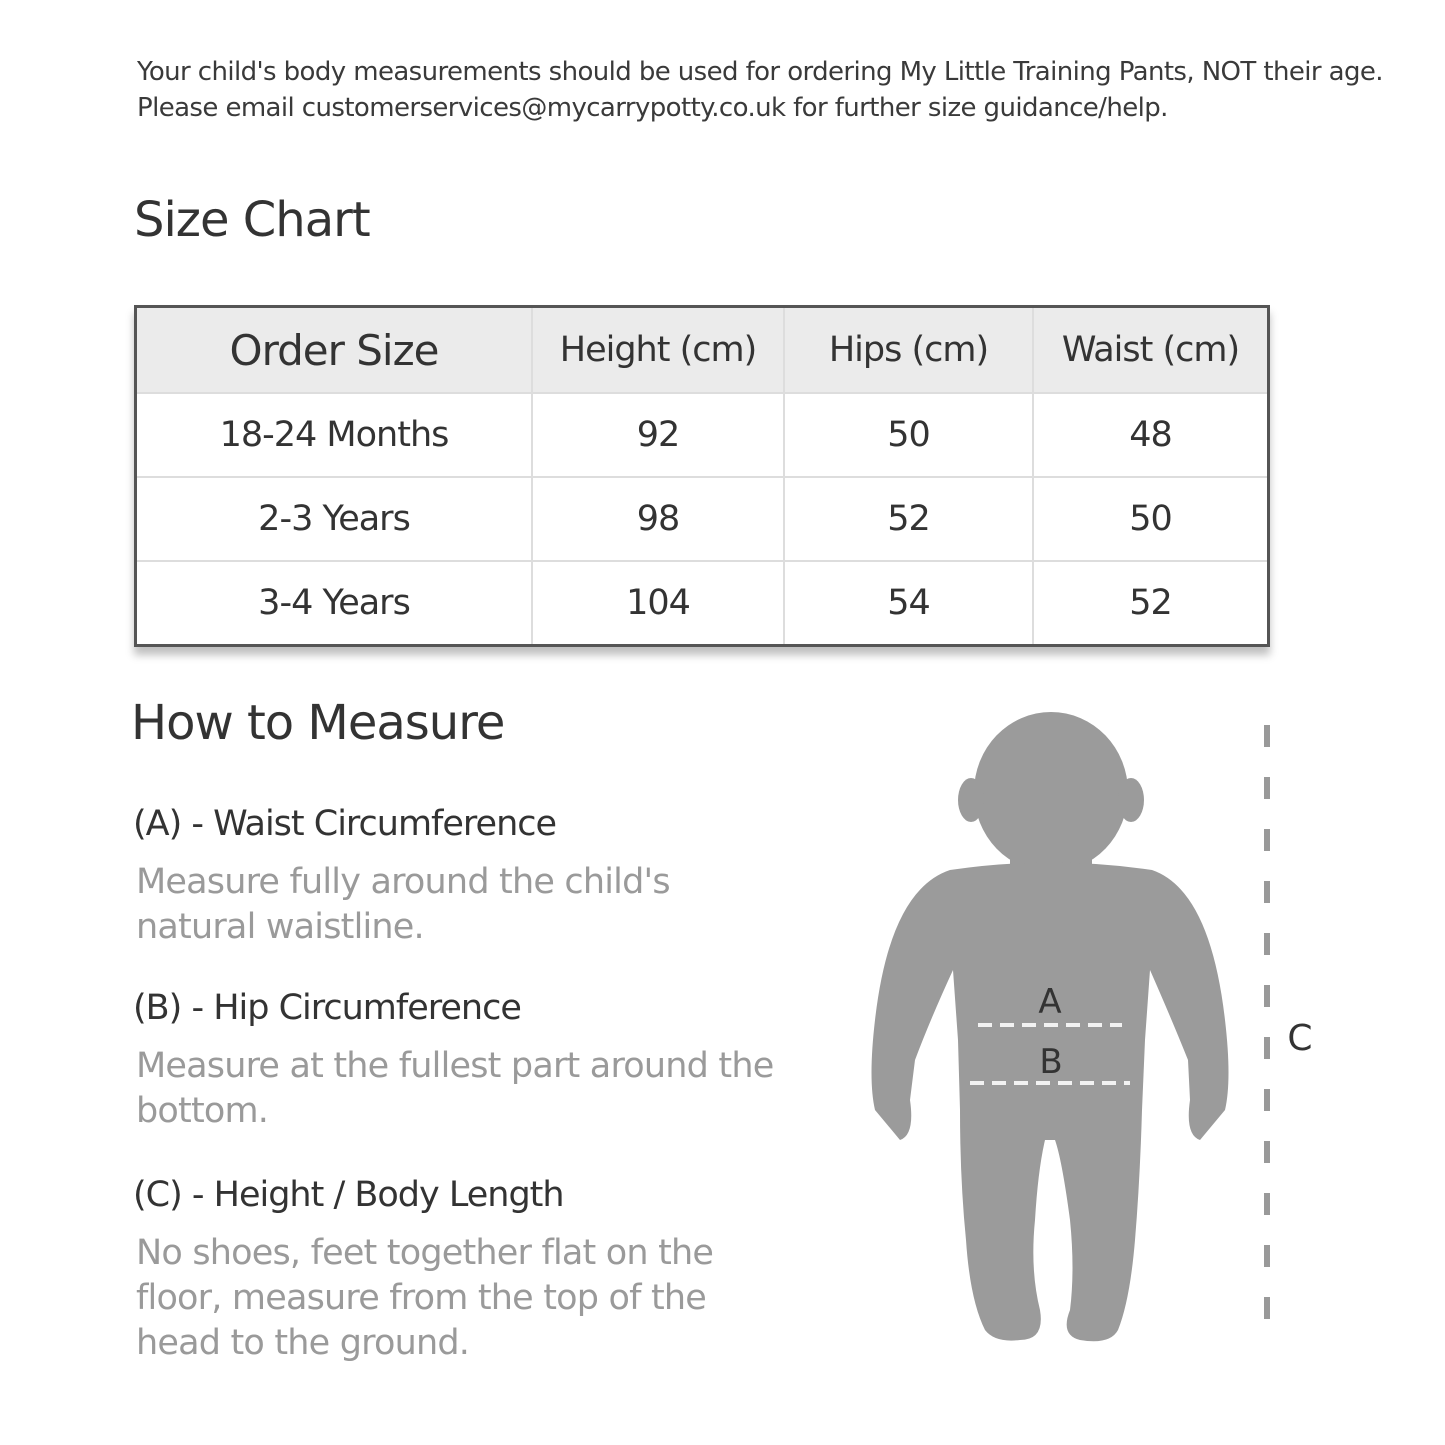  I want to click on child-silhouette, so click(1050, 1027).